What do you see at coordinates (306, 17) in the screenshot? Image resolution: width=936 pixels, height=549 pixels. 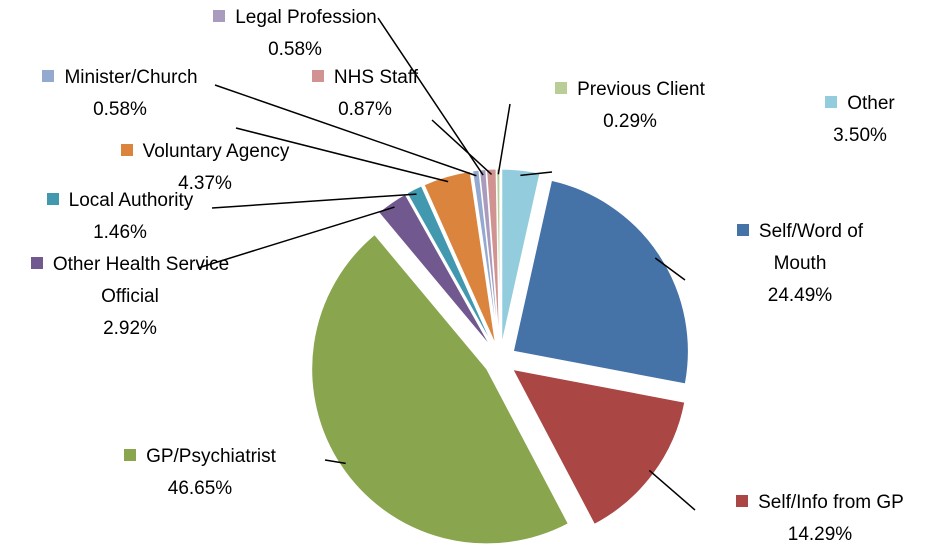 I see `category-label: Legal Profession` at bounding box center [306, 17].